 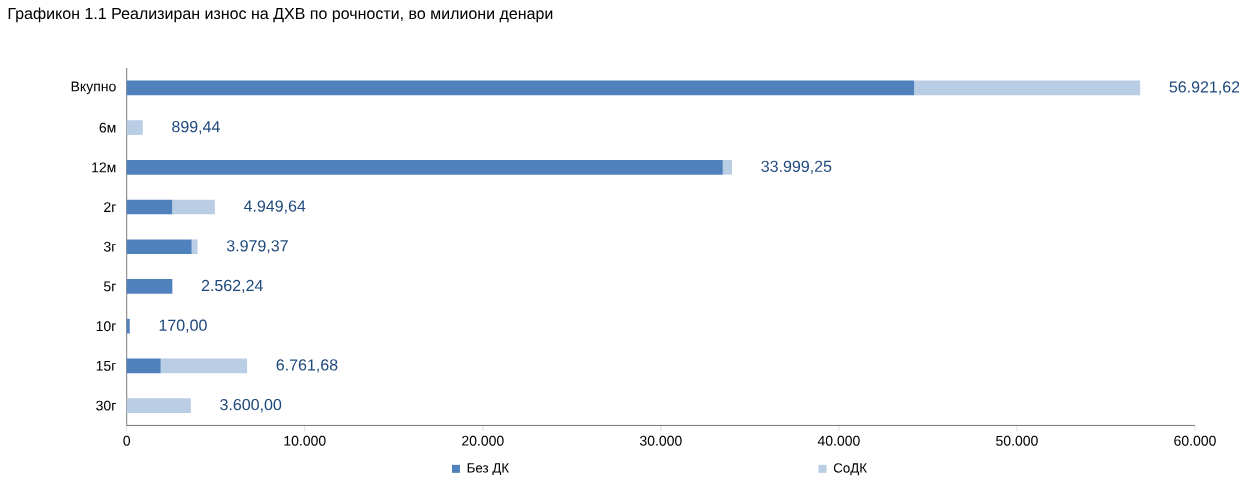 What do you see at coordinates (305, 440) in the screenshot?
I see `x-tick-label: 10.000` at bounding box center [305, 440].